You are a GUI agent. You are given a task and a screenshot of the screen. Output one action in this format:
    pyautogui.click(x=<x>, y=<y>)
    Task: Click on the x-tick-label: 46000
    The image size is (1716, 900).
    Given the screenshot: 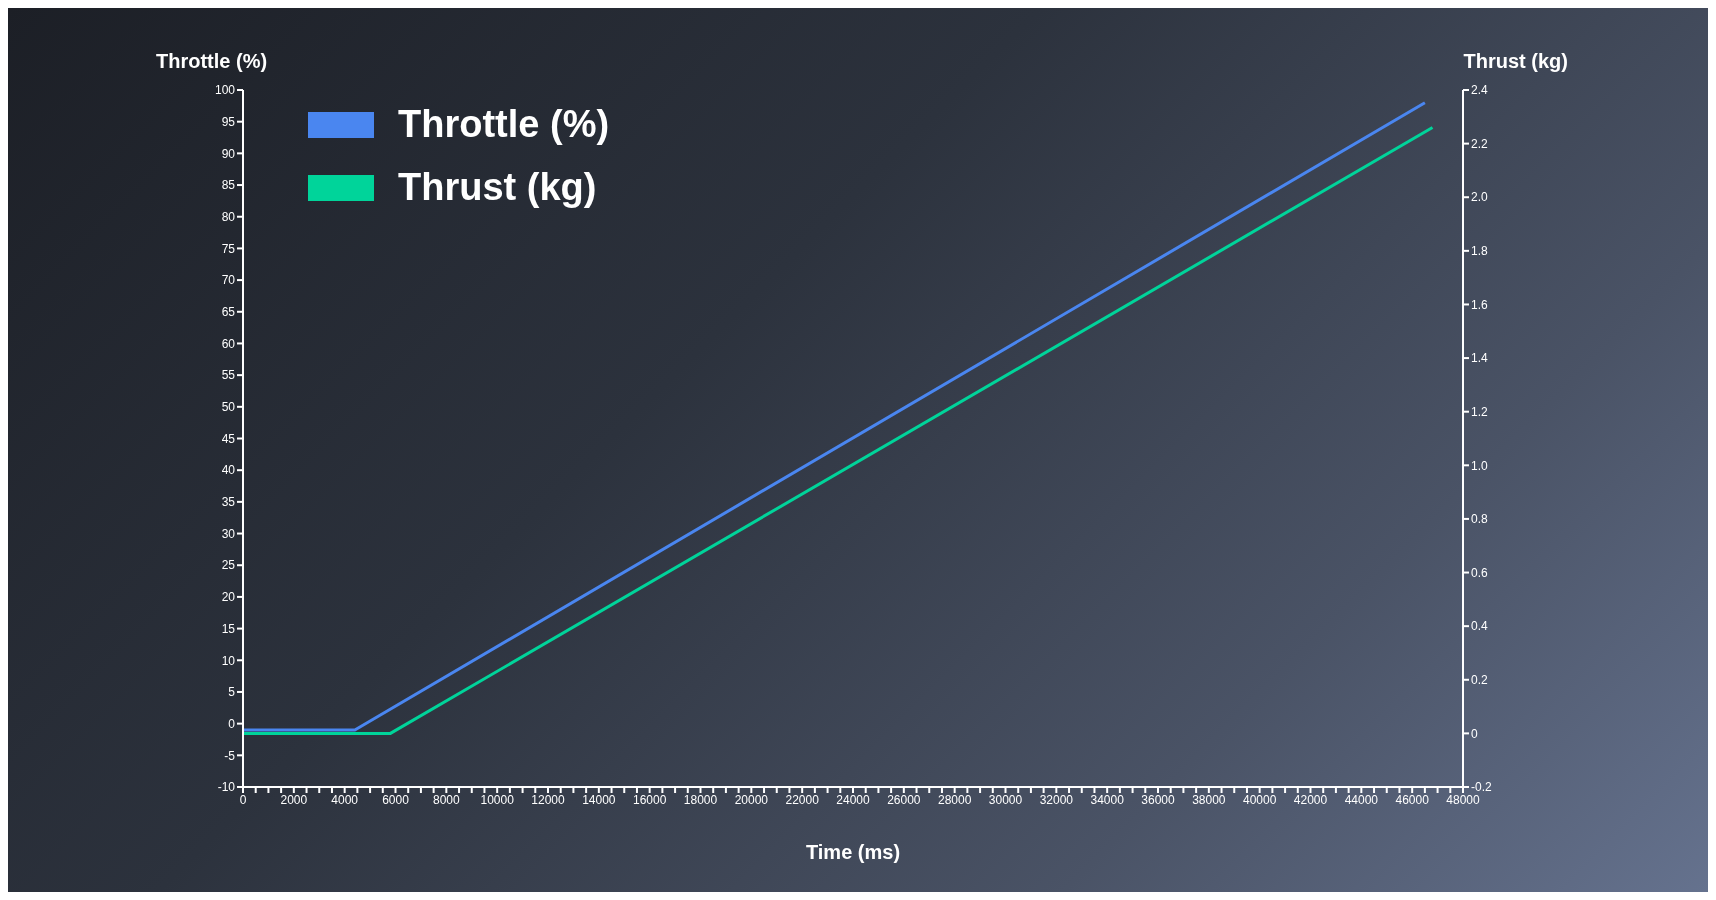 What is the action you would take?
    pyautogui.click(x=1412, y=799)
    